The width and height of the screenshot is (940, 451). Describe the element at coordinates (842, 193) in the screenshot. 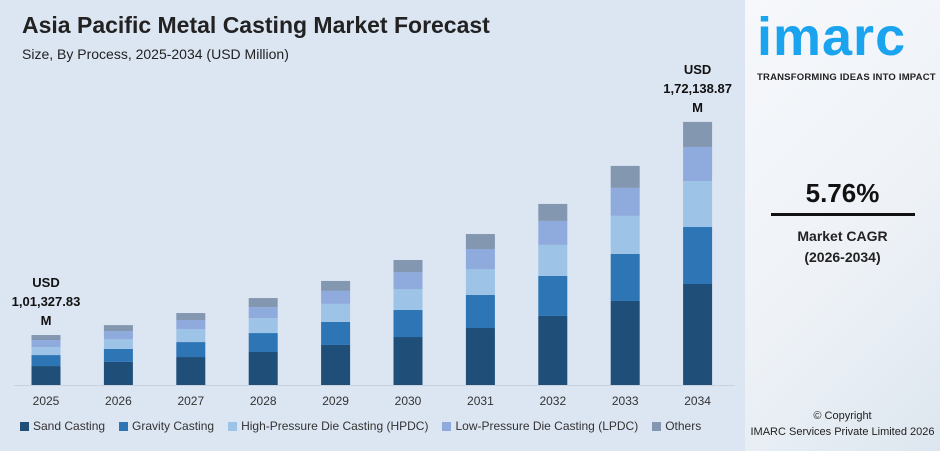

I see `cagr-value: 5.76%` at that location.